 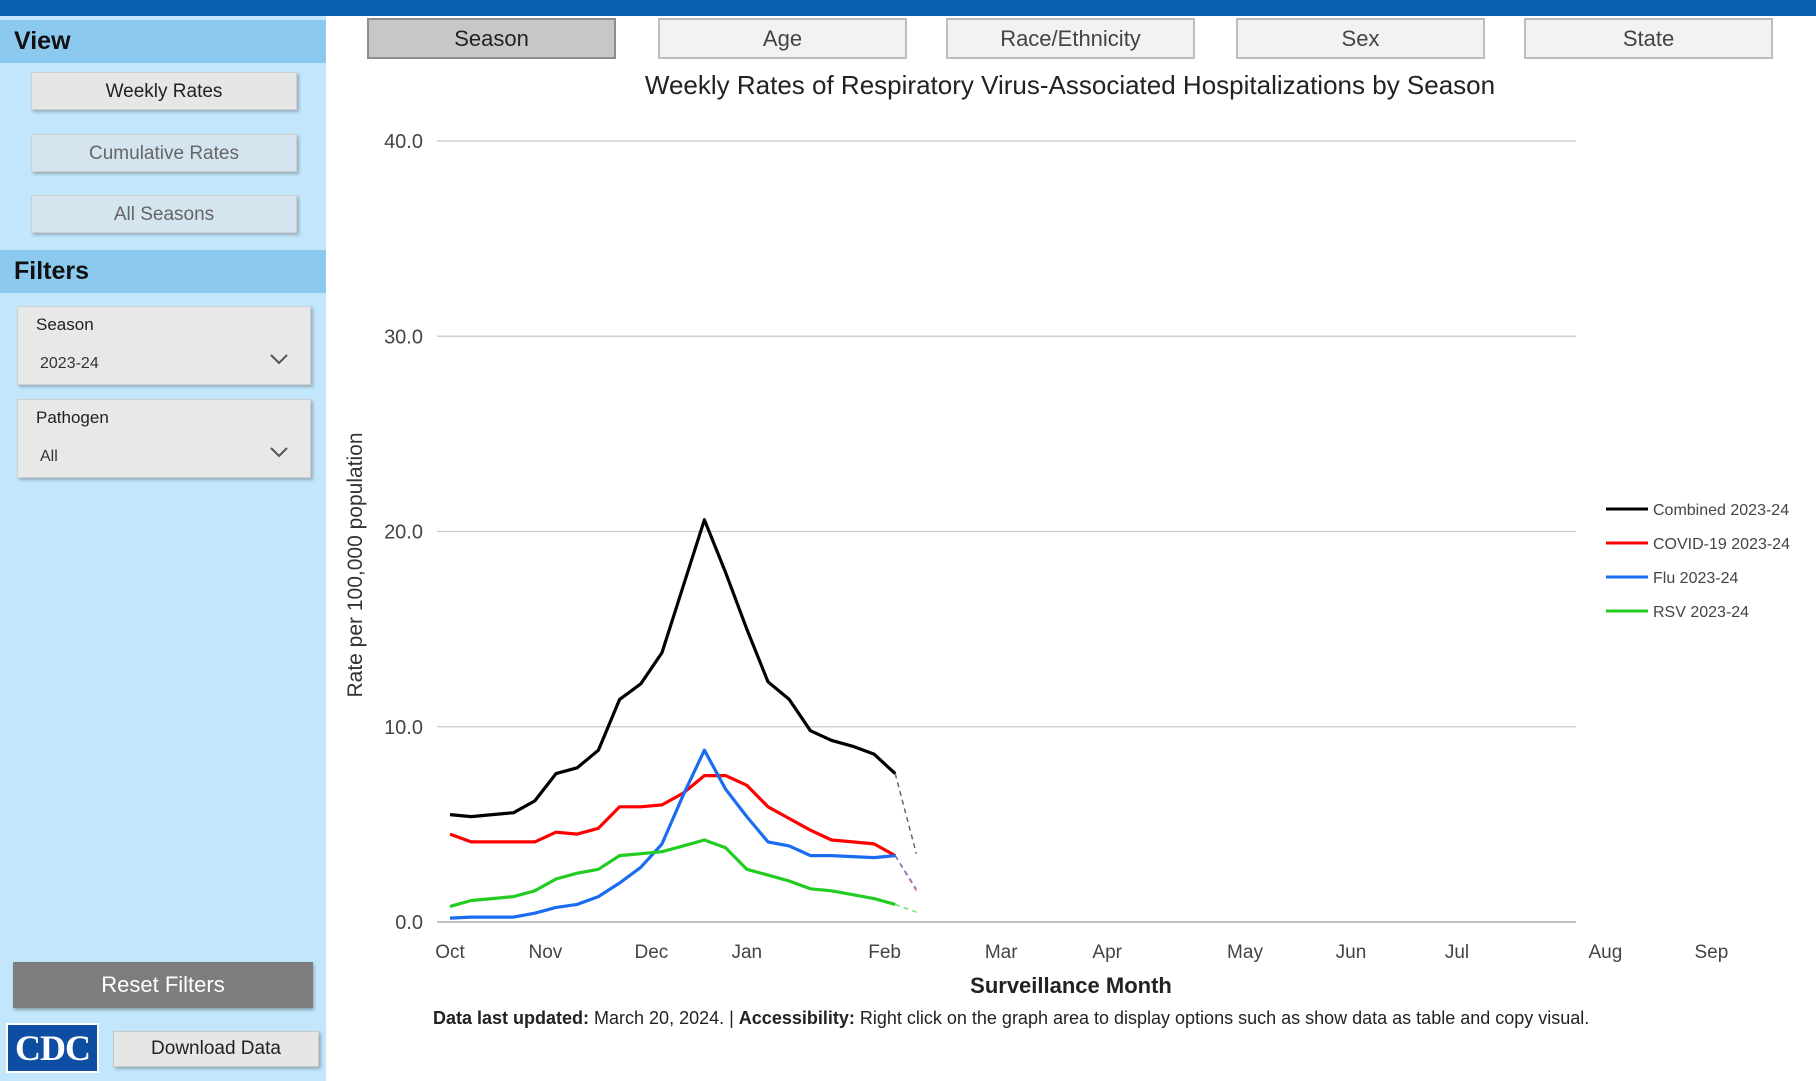 I want to click on updated-value: March 20, 2024. |, so click(x=664, y=1018).